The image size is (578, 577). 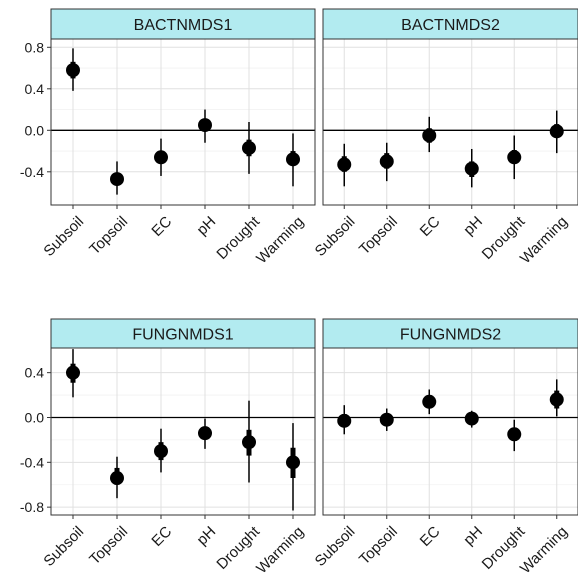 I want to click on facet-title: BACTNMDS1, so click(x=183, y=25).